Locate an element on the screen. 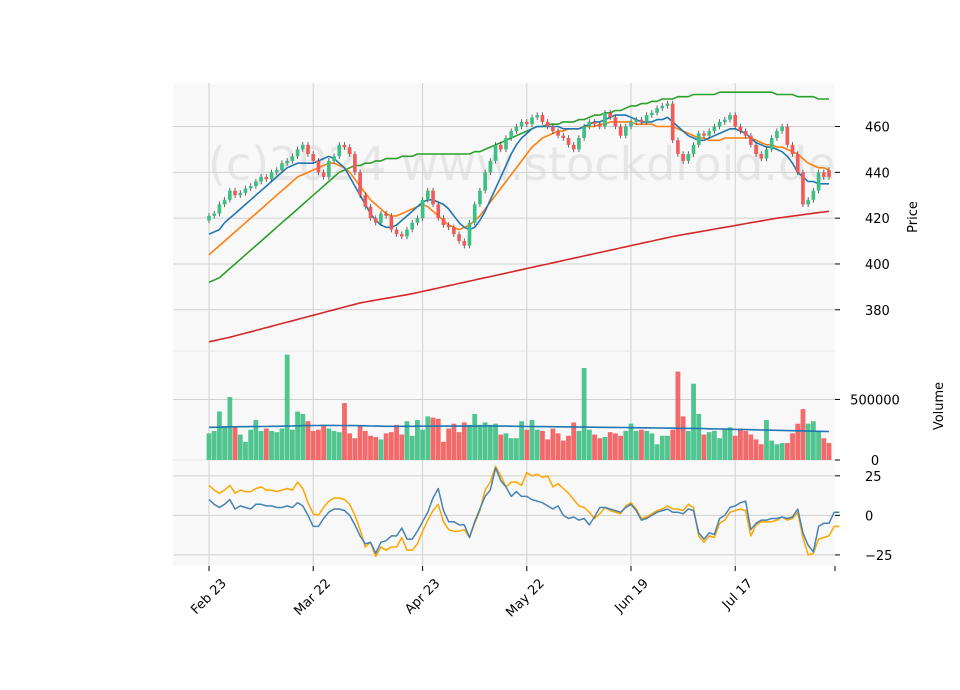 This screenshot has height=690, width=960. price-tick-label: 380 is located at coordinates (877, 311).